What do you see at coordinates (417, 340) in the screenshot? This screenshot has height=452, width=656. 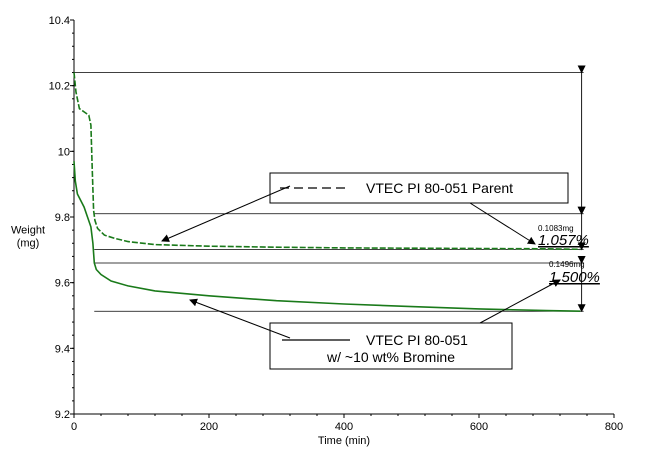 I see `legend-label-bromine: VTEC PI 80-051` at bounding box center [417, 340].